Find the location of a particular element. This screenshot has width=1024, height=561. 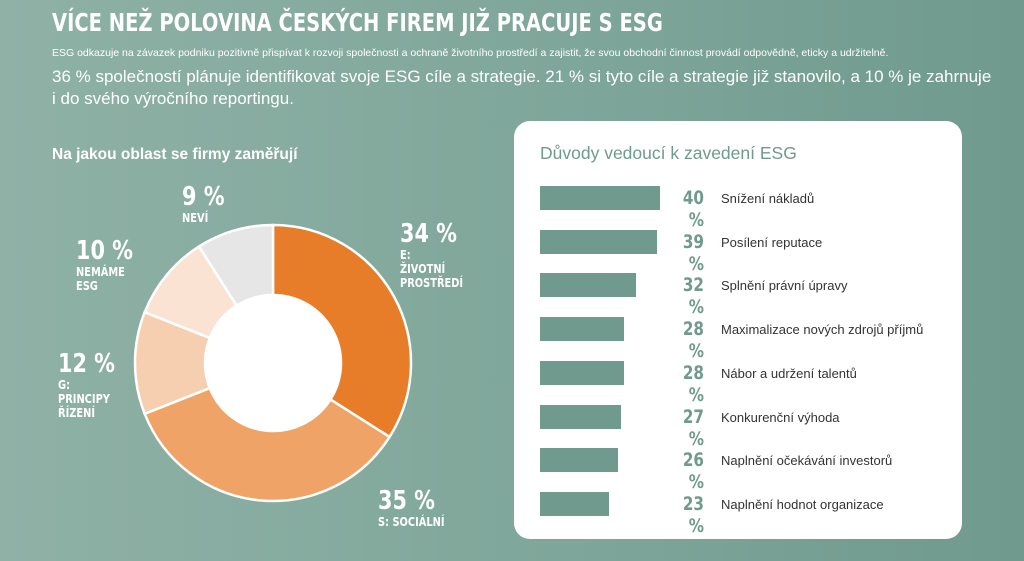

bar-value-label: 39 % is located at coordinates (693, 252).